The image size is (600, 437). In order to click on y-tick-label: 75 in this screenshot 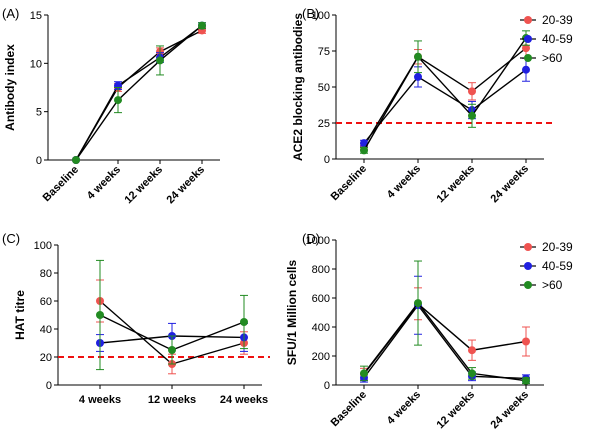, I will do `click(324, 52)`.